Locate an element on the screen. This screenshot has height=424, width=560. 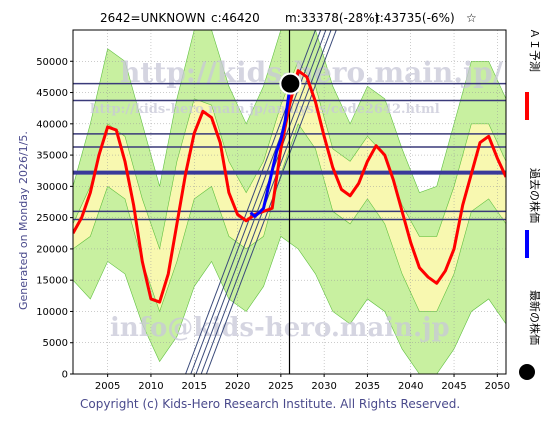
y-tick-label: 45000 is located at coordinates (52, 93).